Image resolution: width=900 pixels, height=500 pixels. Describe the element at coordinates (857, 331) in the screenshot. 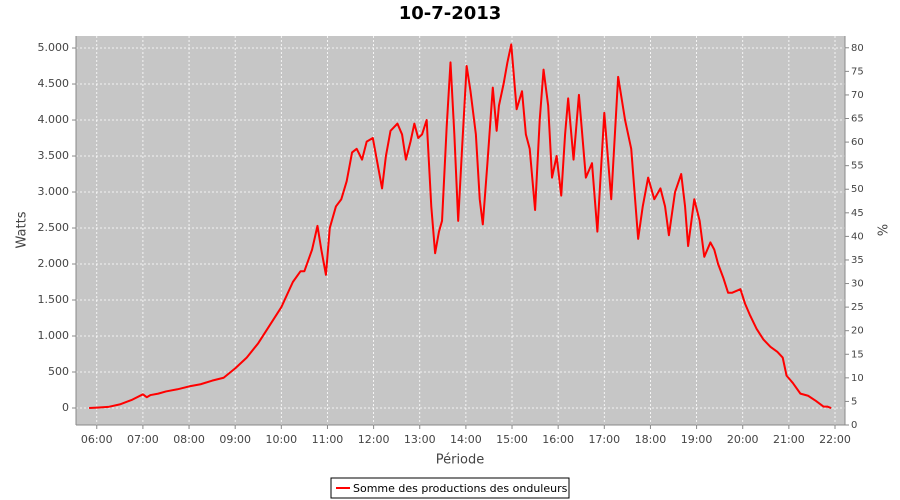

I see `y2-tick-label: 20` at that location.